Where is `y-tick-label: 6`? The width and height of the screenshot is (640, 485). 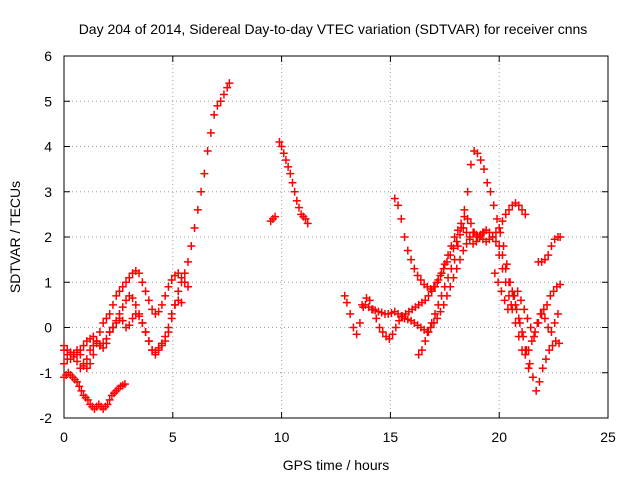
y-tick-label: 6 is located at coordinates (48, 56).